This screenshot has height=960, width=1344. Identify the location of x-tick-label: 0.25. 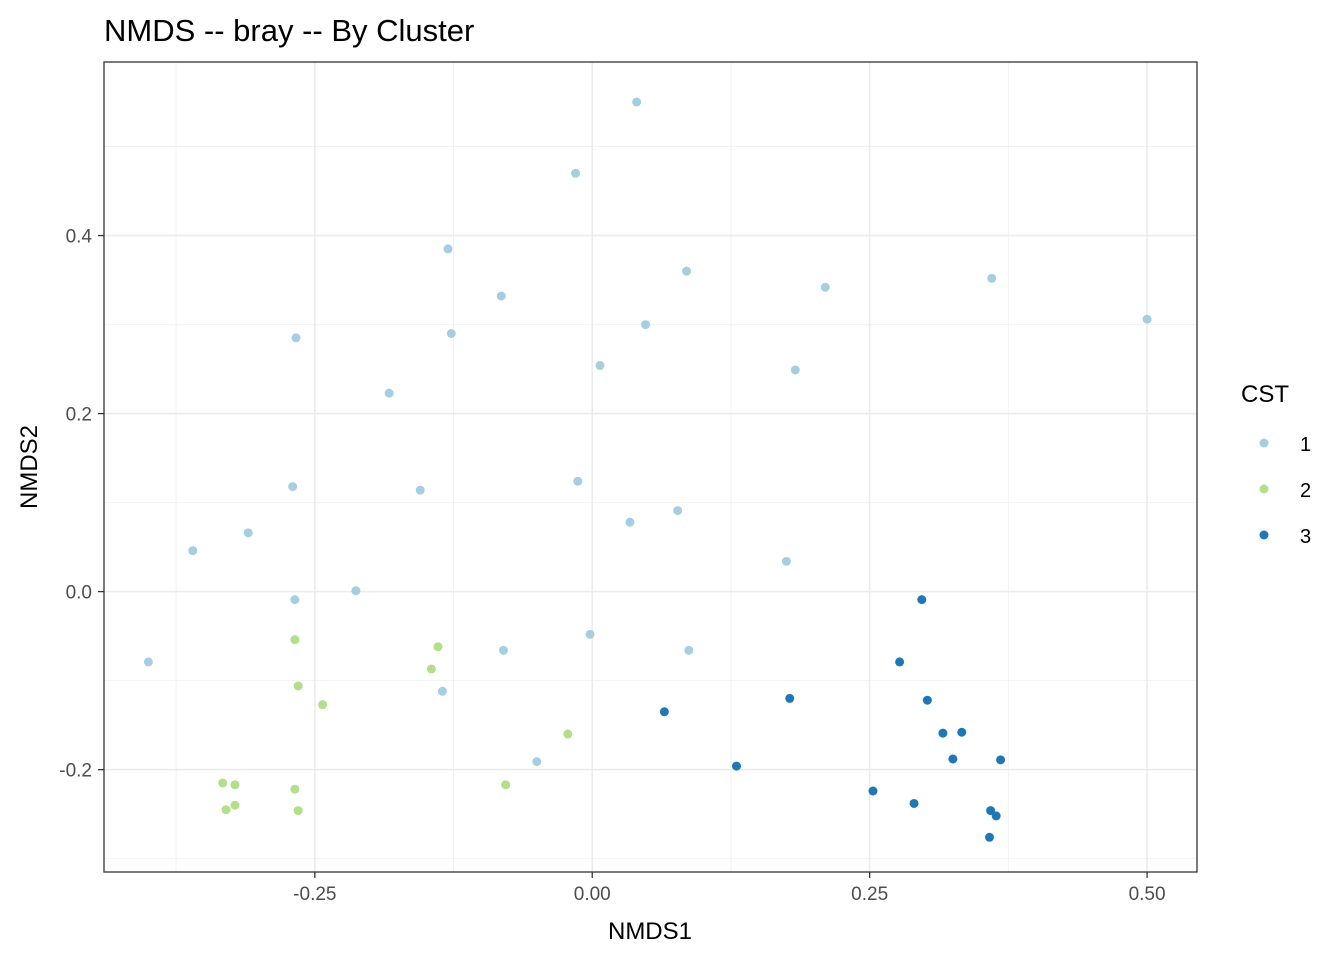
(869, 894).